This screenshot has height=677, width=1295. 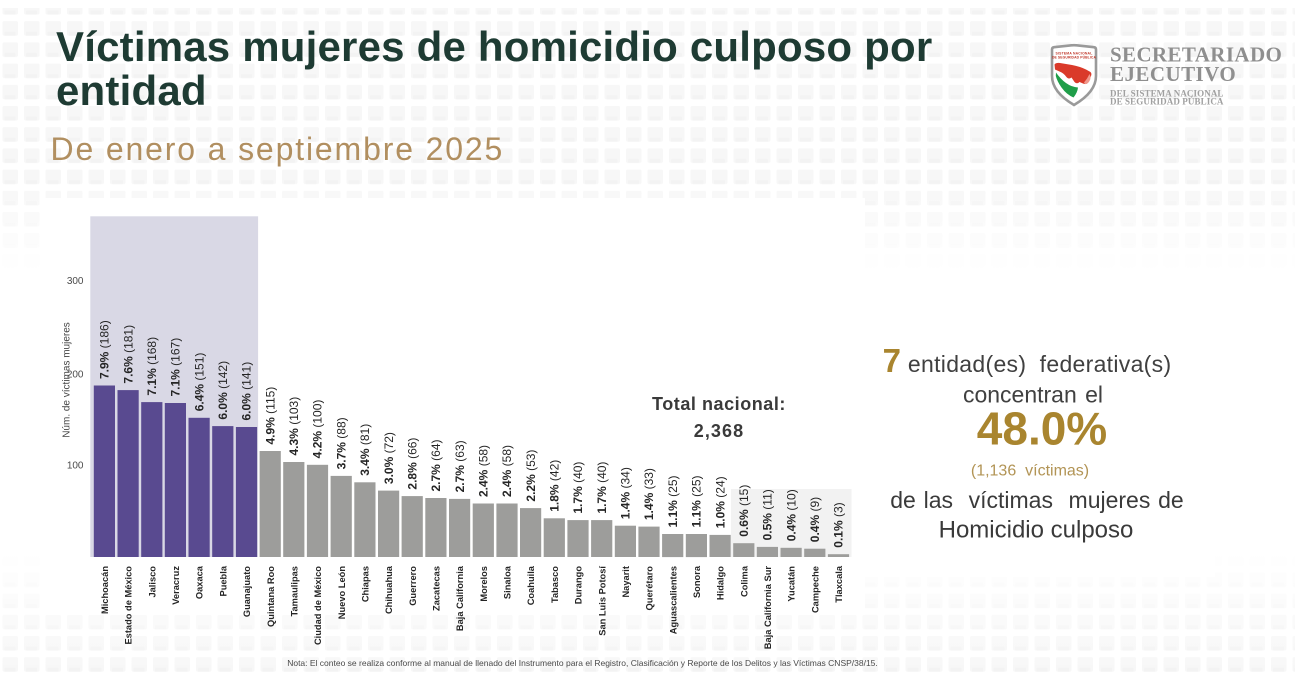 What do you see at coordinates (1042, 428) in the screenshot?
I see `svg-text: 48.0%` at bounding box center [1042, 428].